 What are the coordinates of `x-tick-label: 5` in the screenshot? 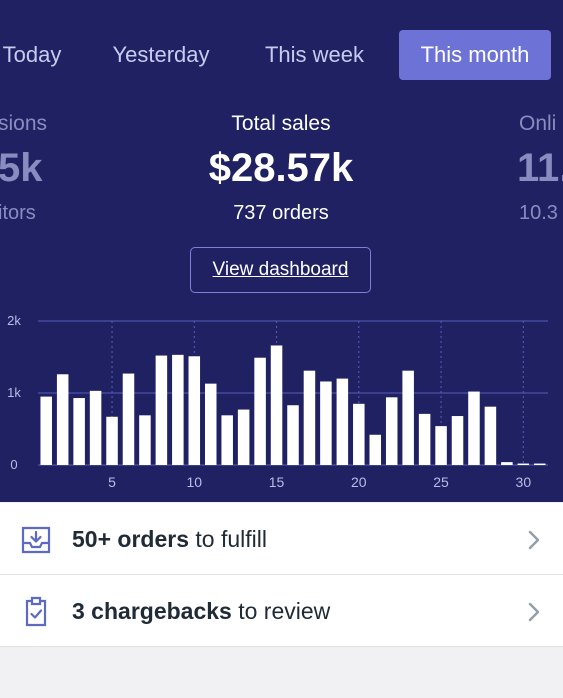 It's located at (112, 482).